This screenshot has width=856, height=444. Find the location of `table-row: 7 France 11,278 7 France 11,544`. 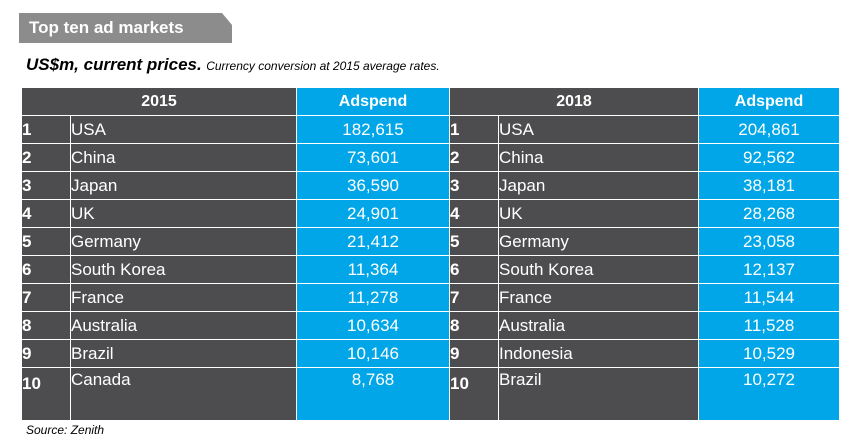

table-row: 7 France 11,278 7 France 11,544 is located at coordinates (430, 297).